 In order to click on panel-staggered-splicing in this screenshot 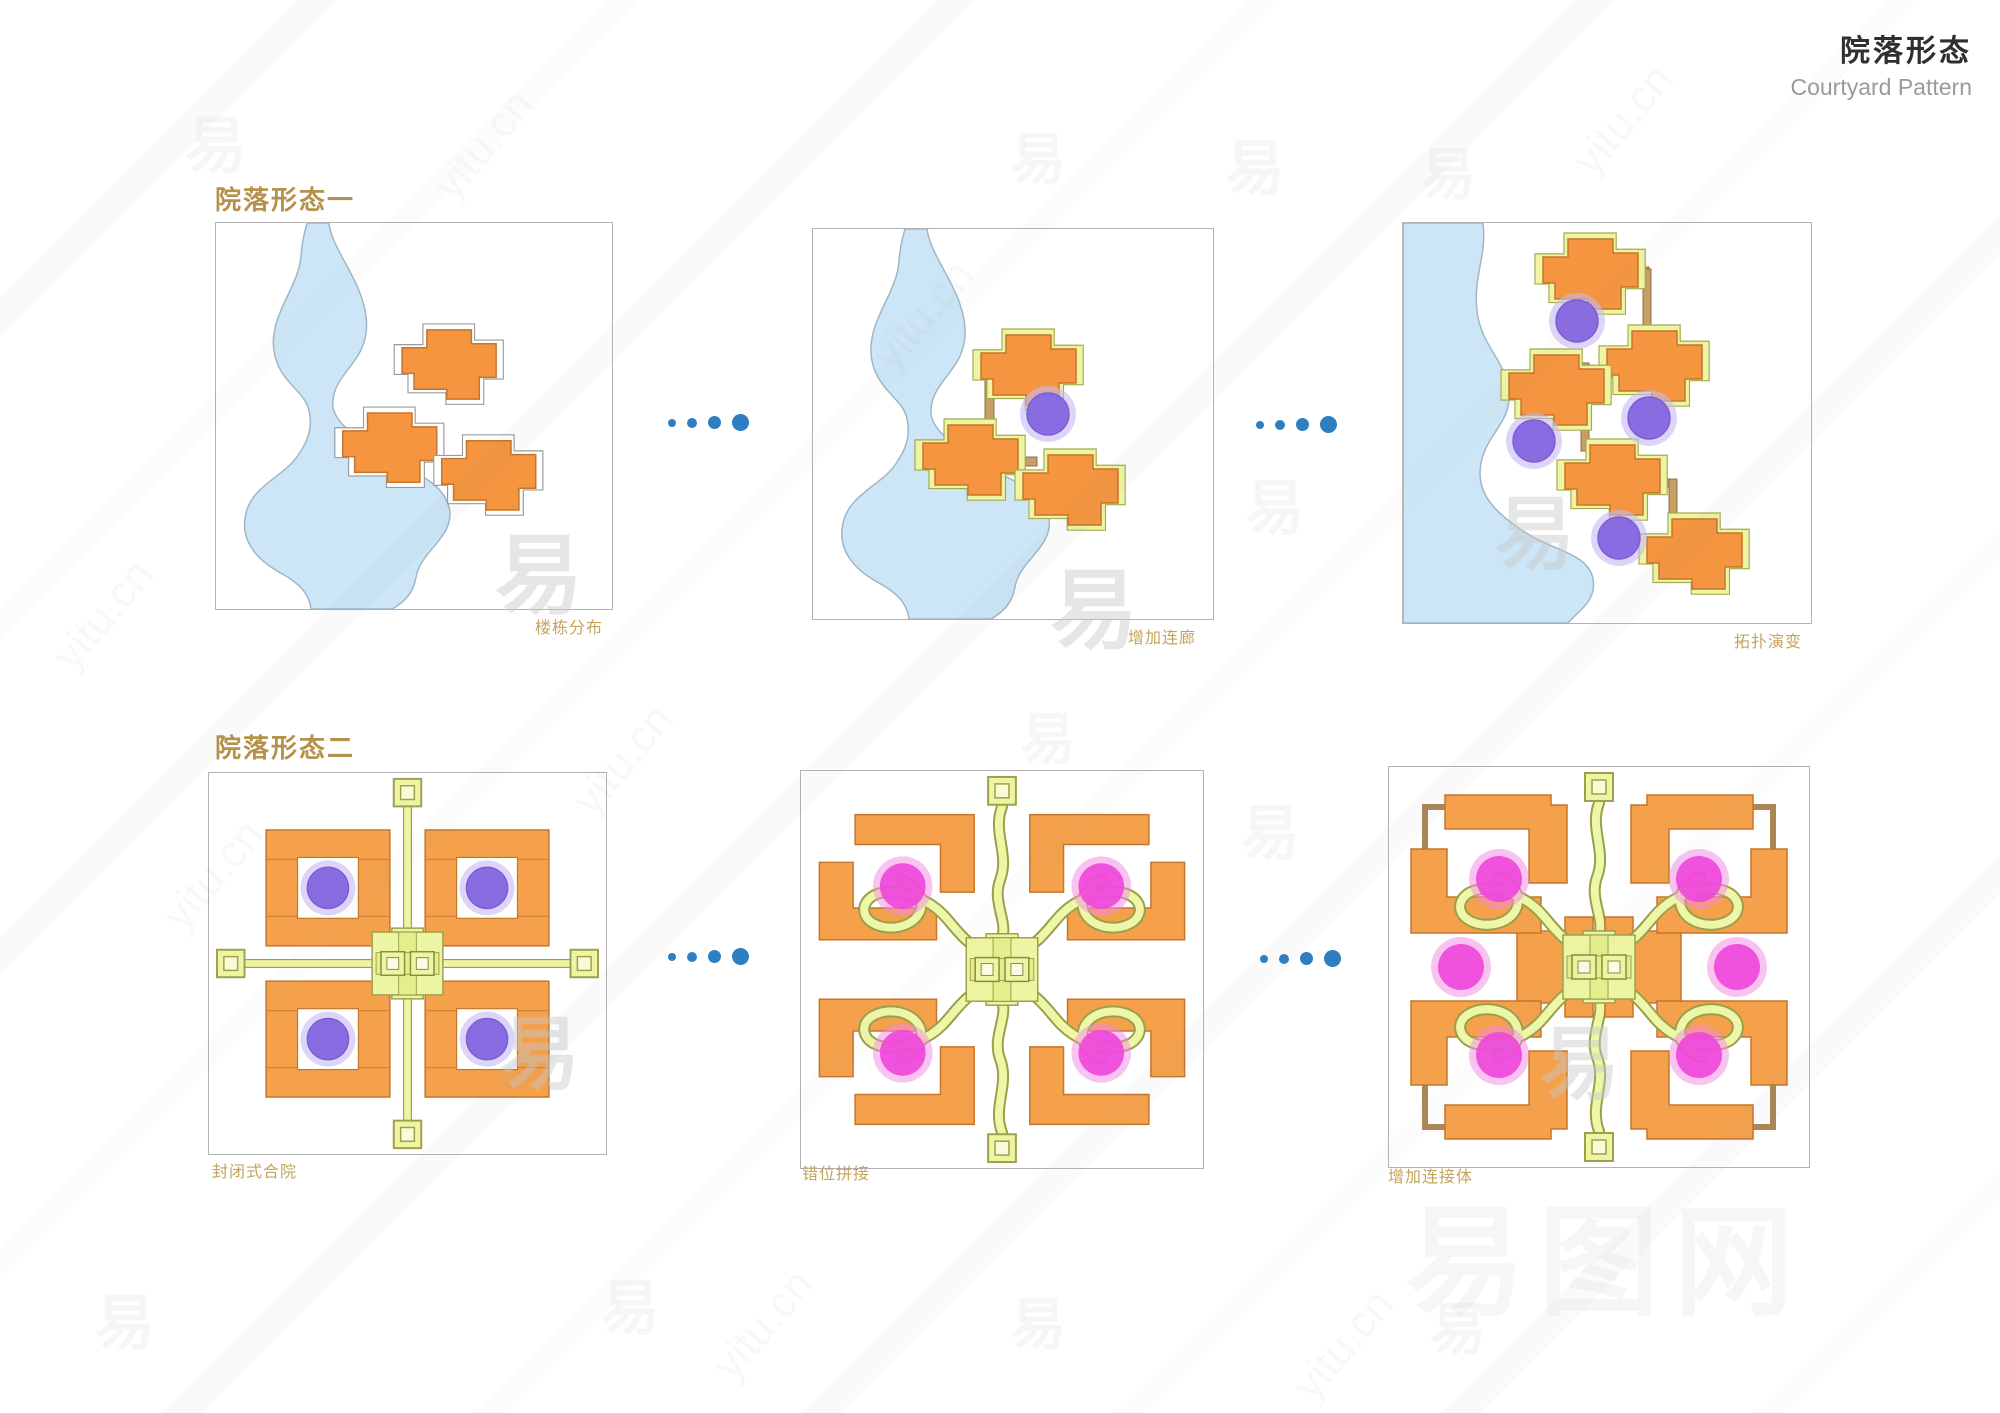, I will do `click(1002, 969)`.